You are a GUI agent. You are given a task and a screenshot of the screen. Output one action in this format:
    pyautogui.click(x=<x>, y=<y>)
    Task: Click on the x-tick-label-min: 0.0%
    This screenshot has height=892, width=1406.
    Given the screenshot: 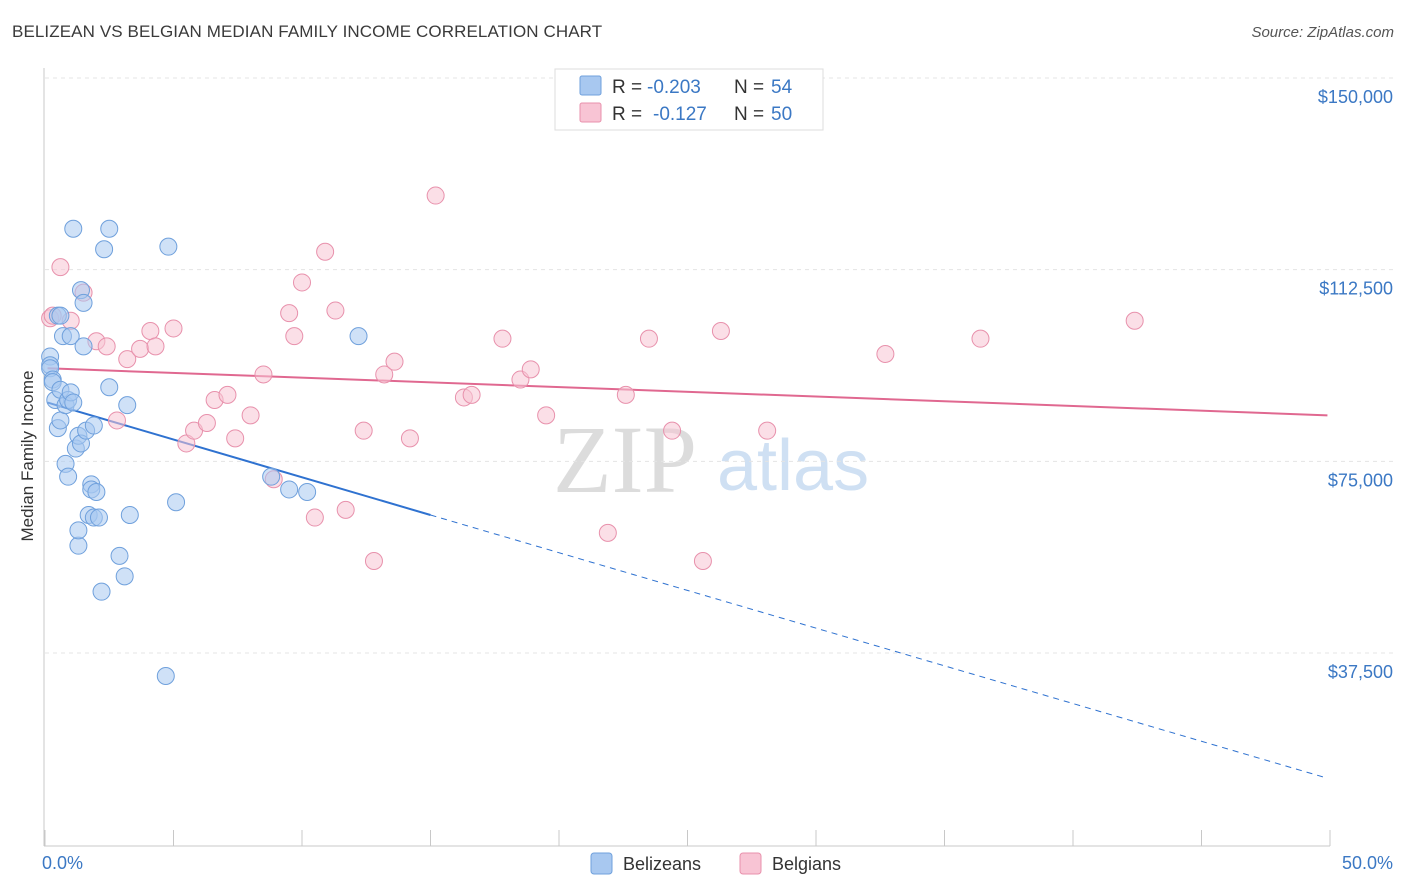 What is the action you would take?
    pyautogui.click(x=62, y=863)
    